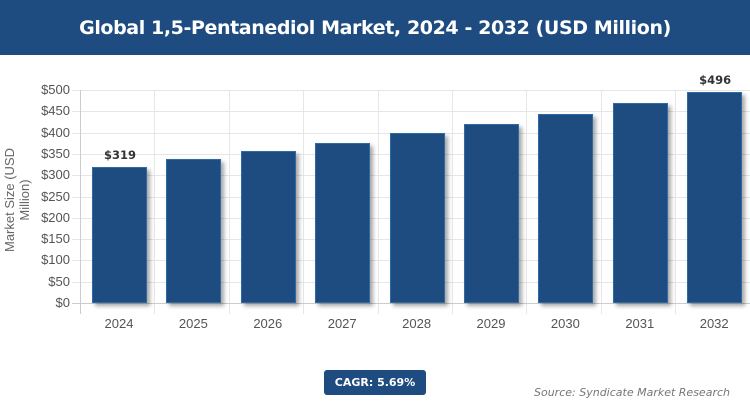 The height and width of the screenshot is (417, 750). I want to click on x-tick-label: 2028, so click(417, 323).